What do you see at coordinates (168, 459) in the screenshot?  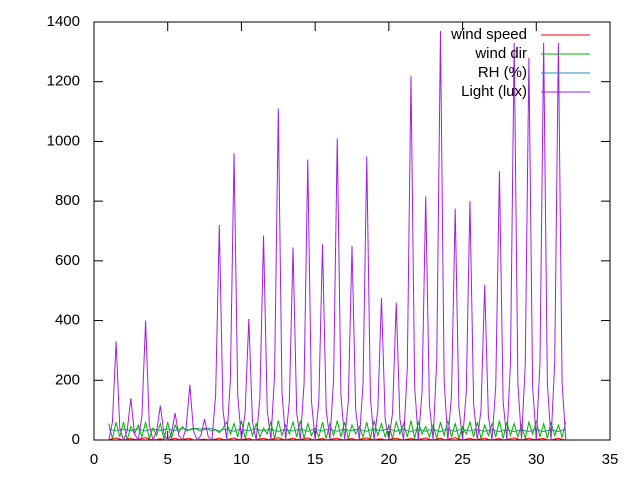 I see `x-tick-label: 5` at bounding box center [168, 459].